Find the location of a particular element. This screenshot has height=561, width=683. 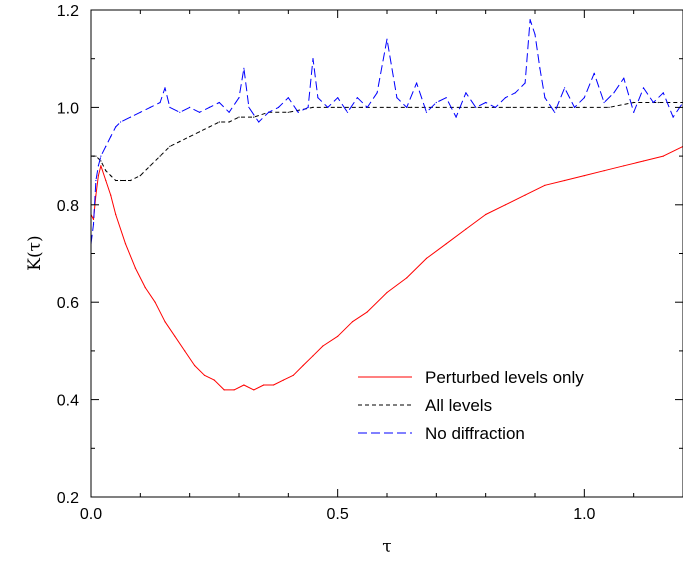

y-tick-label: 0.8 is located at coordinates (68, 206).